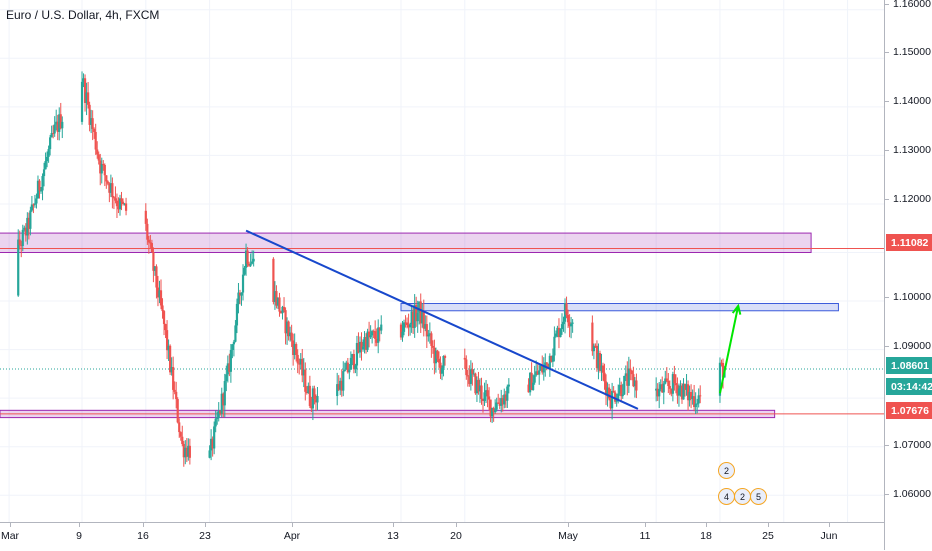 This screenshot has width=932, height=551. I want to click on event-icons: 2 4 2 5, so click(738, 492).